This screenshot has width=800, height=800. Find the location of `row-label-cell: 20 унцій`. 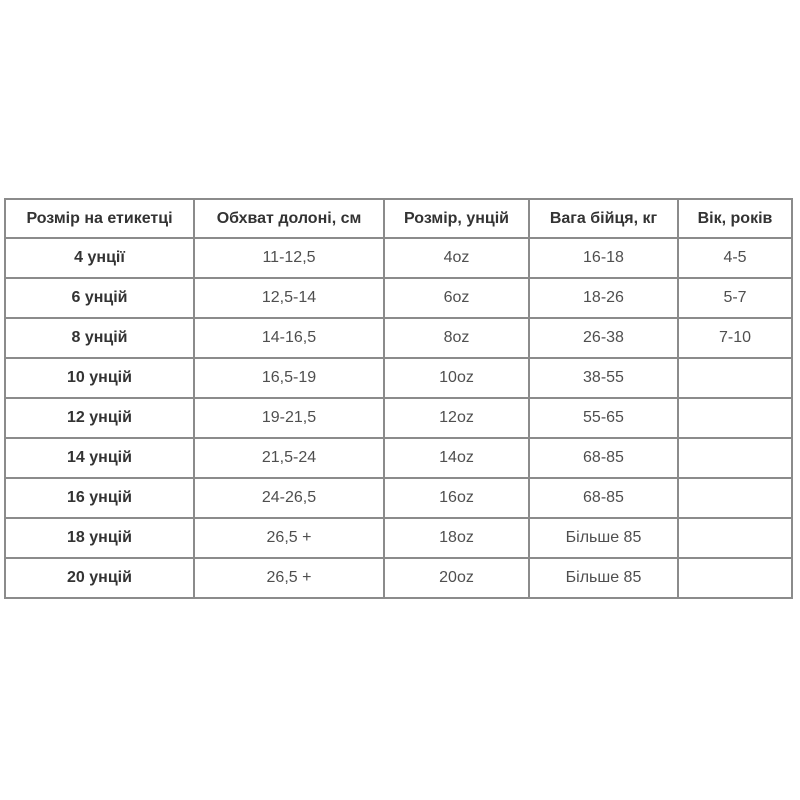

row-label-cell: 20 унцій is located at coordinates (99, 578).